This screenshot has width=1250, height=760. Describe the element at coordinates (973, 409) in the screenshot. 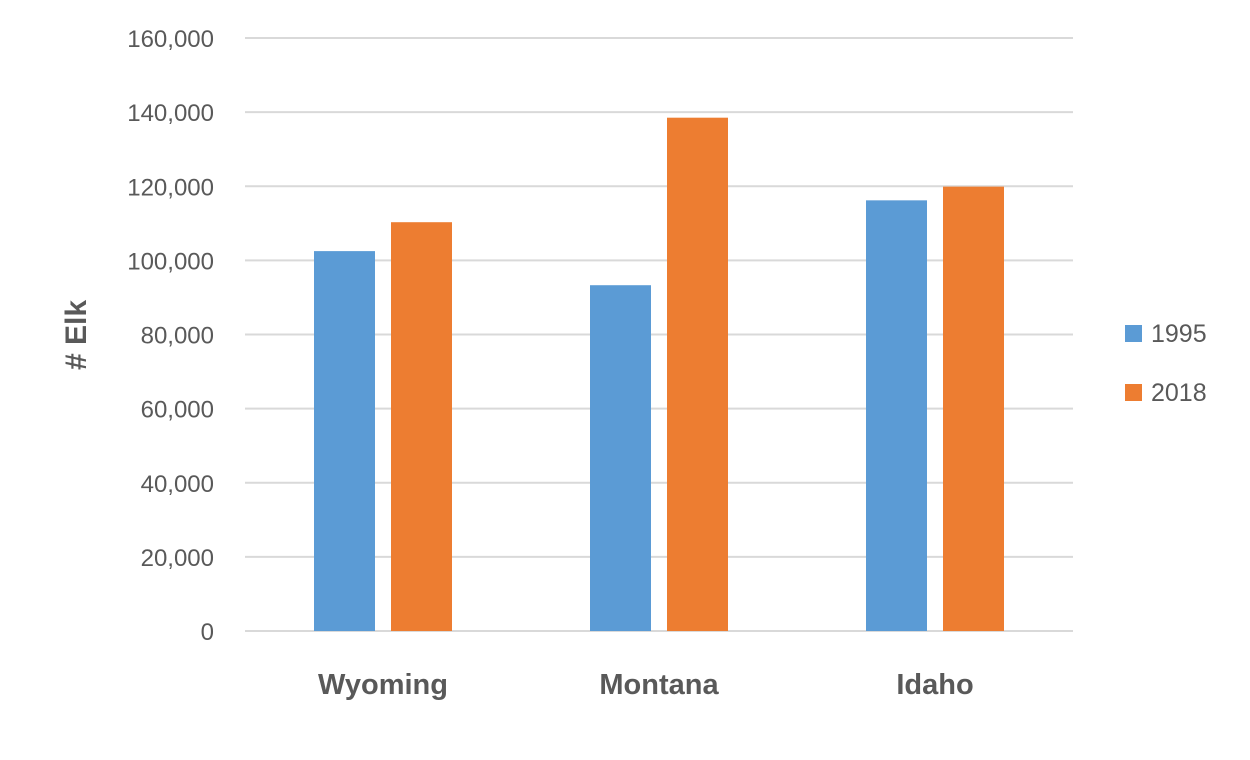

I see `bar-idaho-2018` at that location.